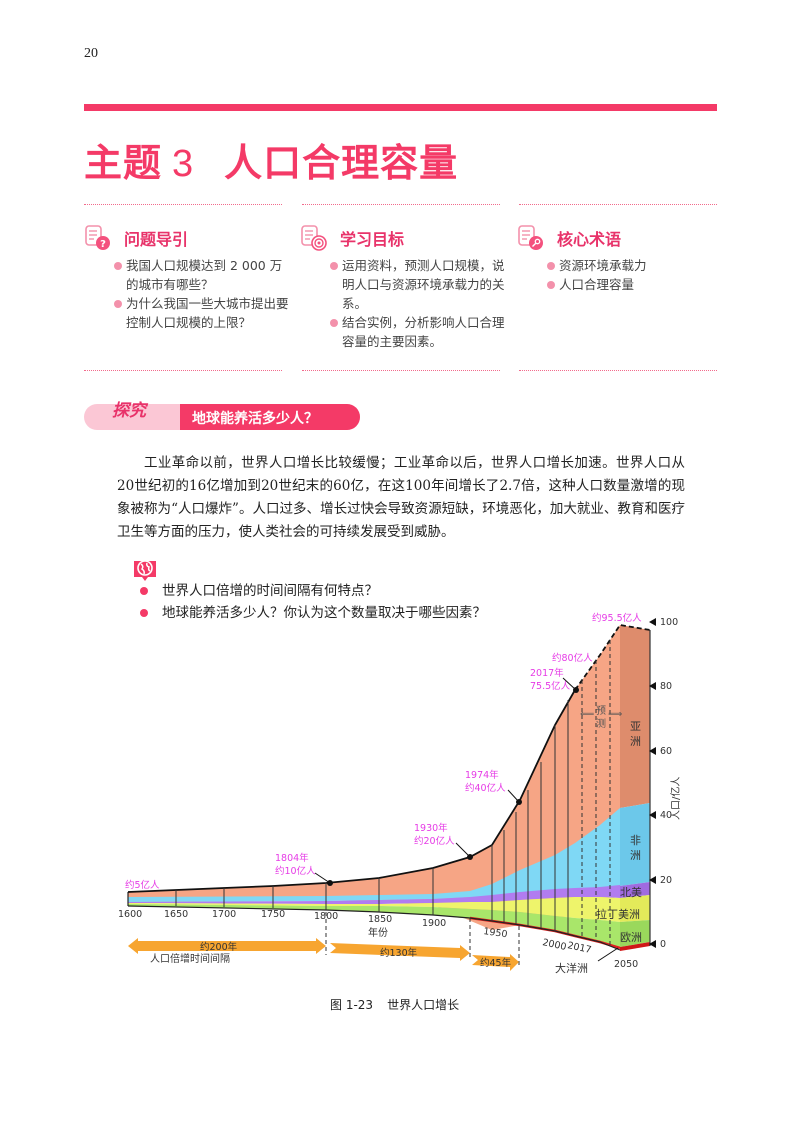 This screenshot has width=800, height=1132. I want to click on front-latin-america, so click(635, 908).